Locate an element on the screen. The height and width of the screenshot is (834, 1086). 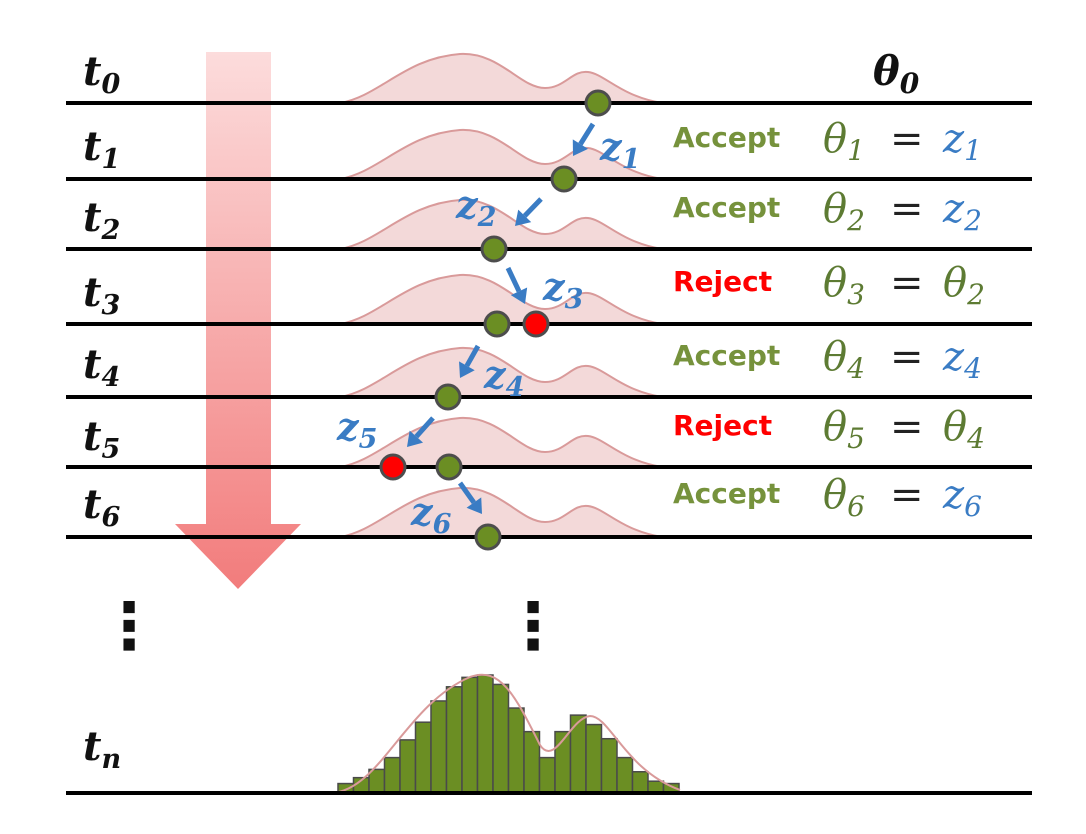
equation-rhs: θ2 is located at coordinates (964, 285).